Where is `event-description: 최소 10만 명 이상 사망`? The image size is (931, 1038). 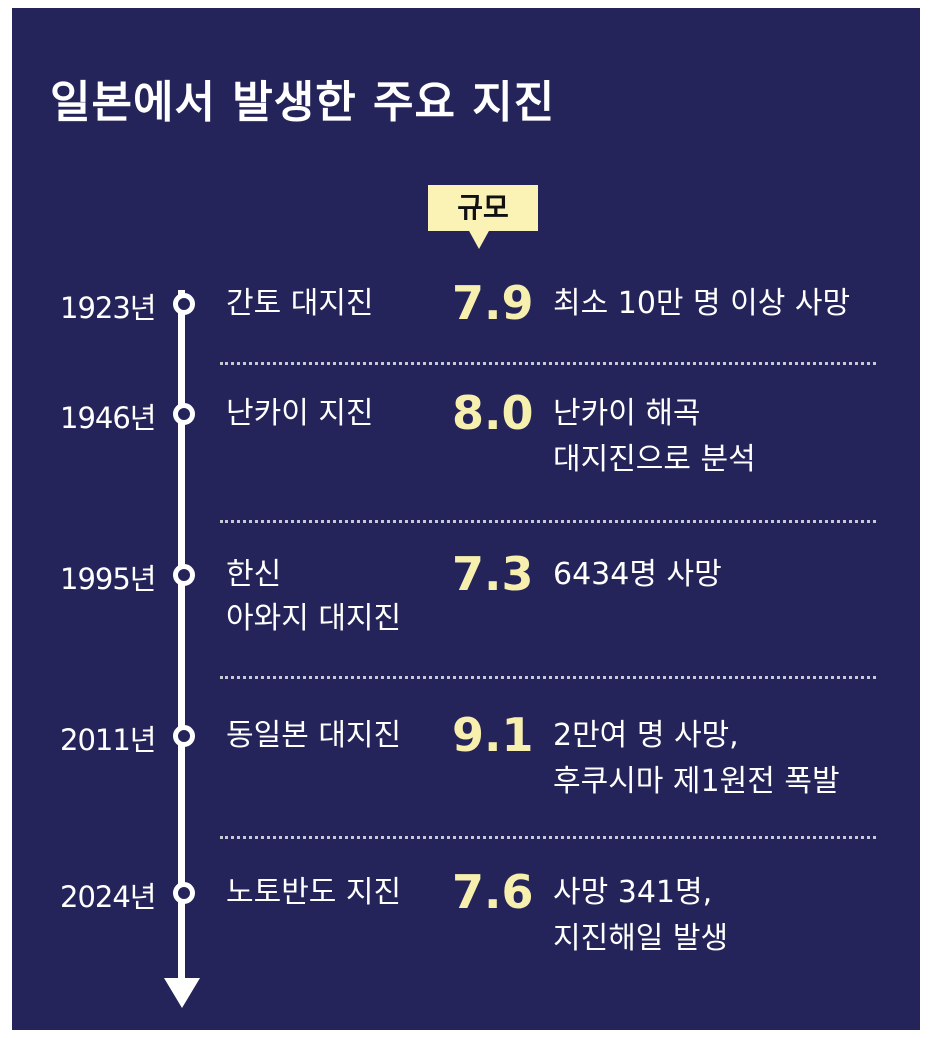 event-description: 최소 10만 명 이상 사망 is located at coordinates (701, 304).